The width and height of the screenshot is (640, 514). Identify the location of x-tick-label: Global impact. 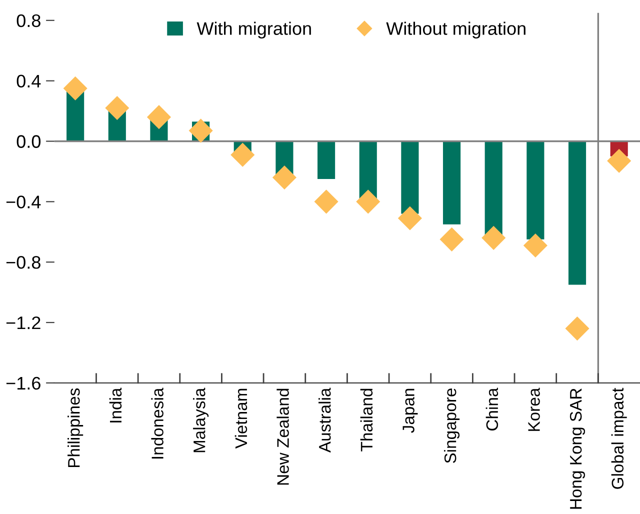
(619, 438).